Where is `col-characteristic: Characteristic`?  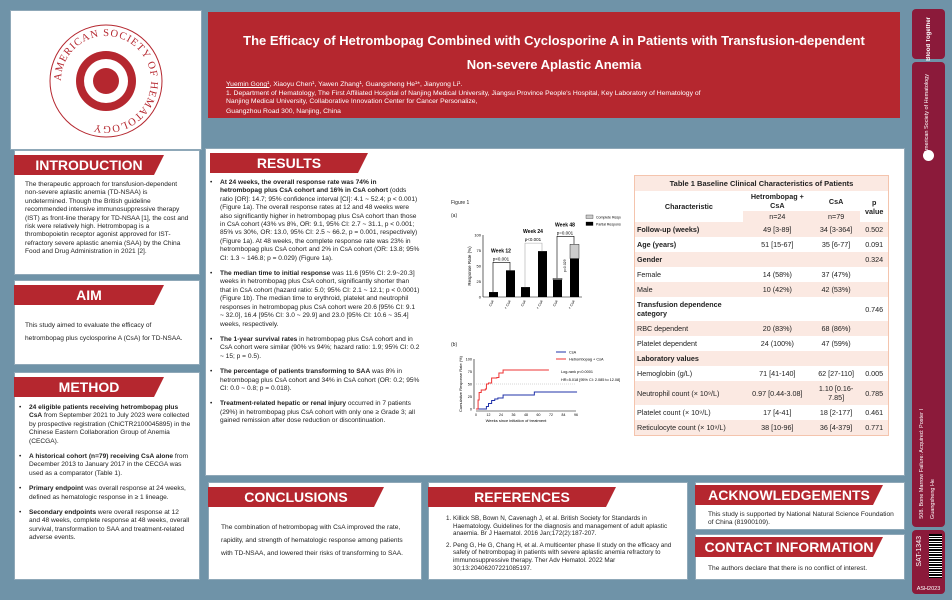
col-characteristic: Characteristic is located at coordinates (688, 206).